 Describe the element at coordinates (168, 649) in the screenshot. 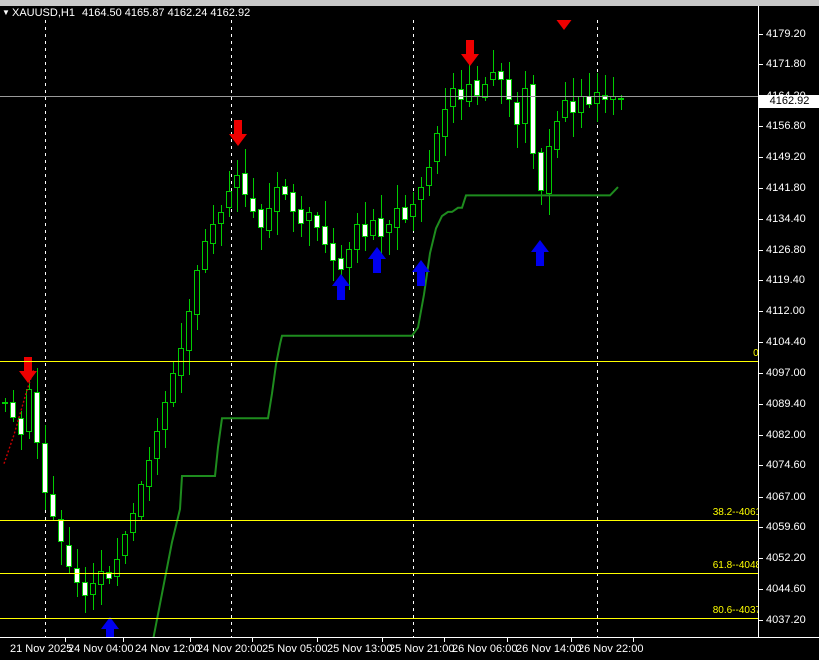

I see `time-tick-label: 24 Nov 12:00` at that location.